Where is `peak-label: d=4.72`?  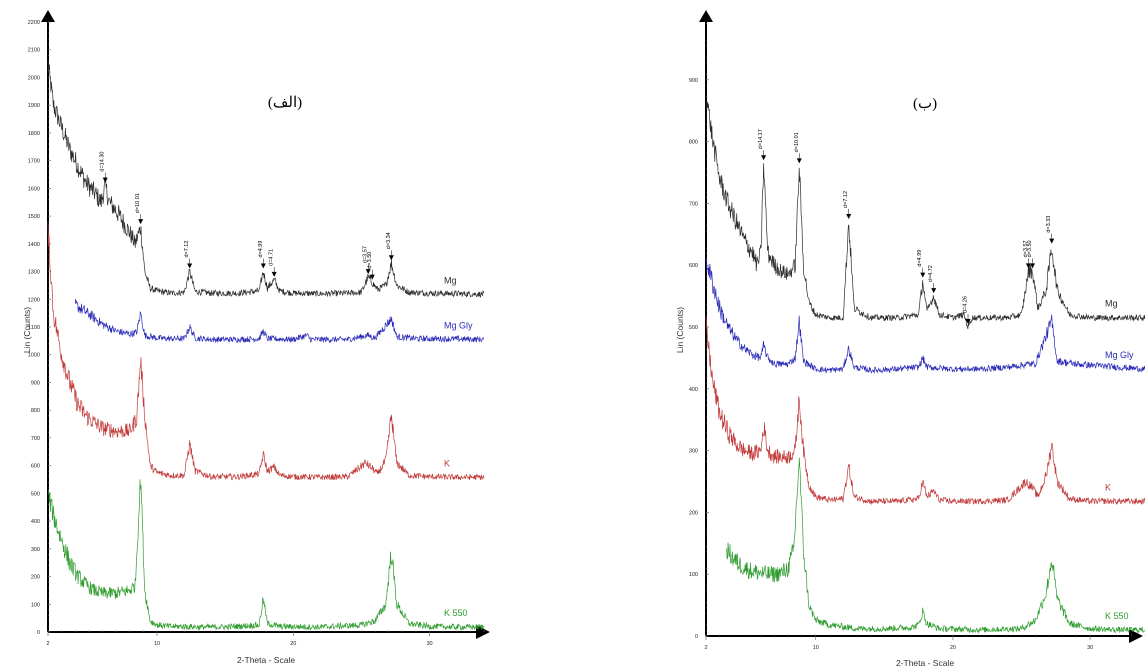 peak-label: d=4.72 is located at coordinates (931, 273).